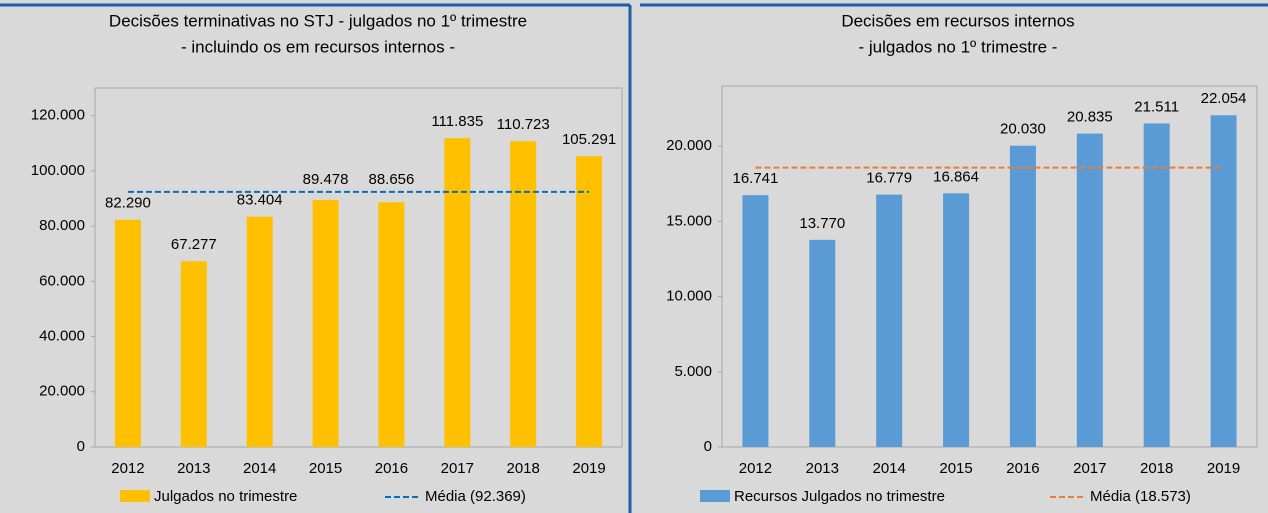 The image size is (1268, 513). What do you see at coordinates (755, 178) in the screenshot?
I see `value-label: 16.741` at bounding box center [755, 178].